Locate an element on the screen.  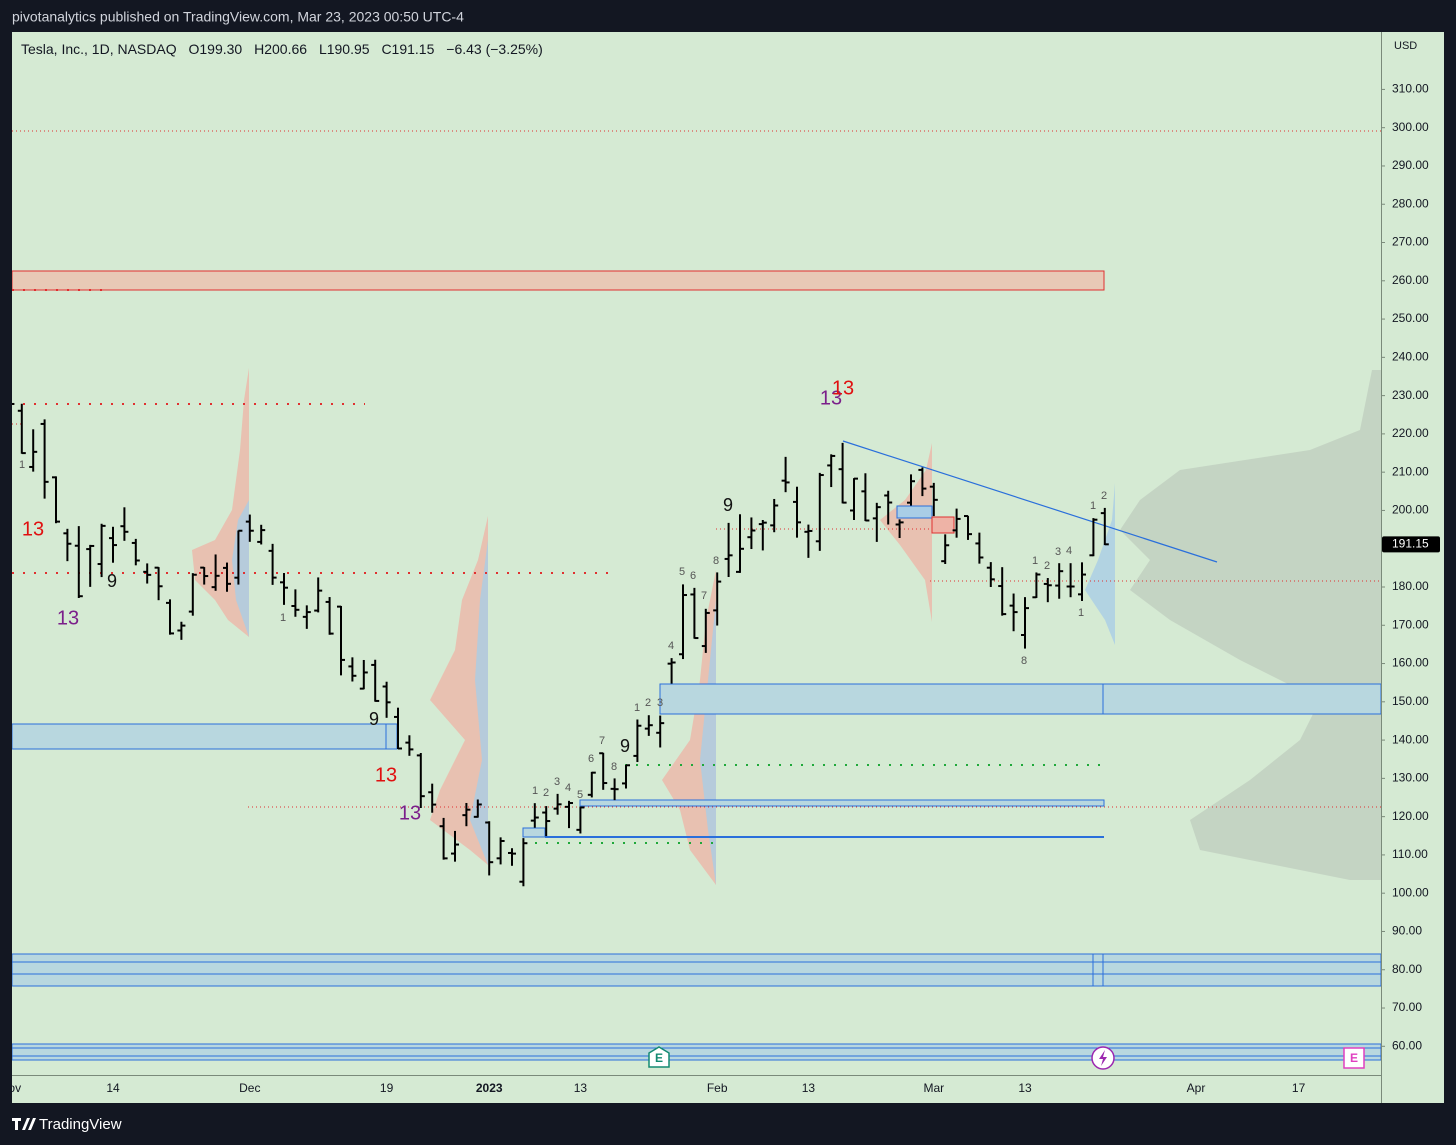
currency-label: USD is located at coordinates (1405, 46).